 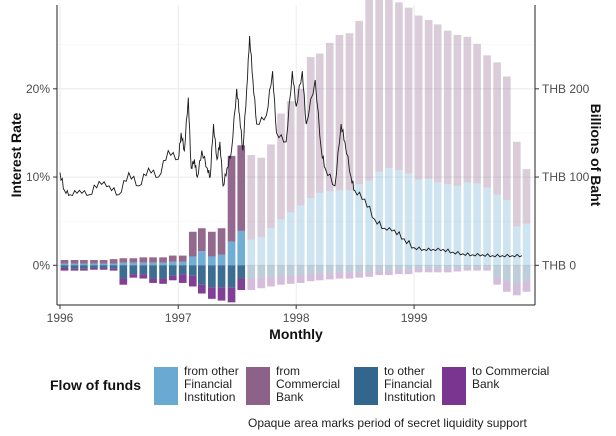 I want to click on y-left-tick-label: 20%, so click(x=38, y=89).